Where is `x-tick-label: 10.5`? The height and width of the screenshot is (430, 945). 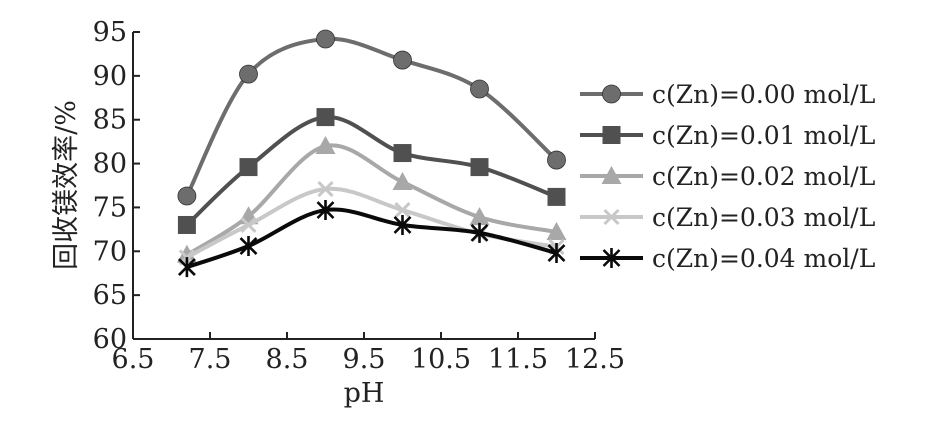 x-tick-label: 10.5 is located at coordinates (441, 359).